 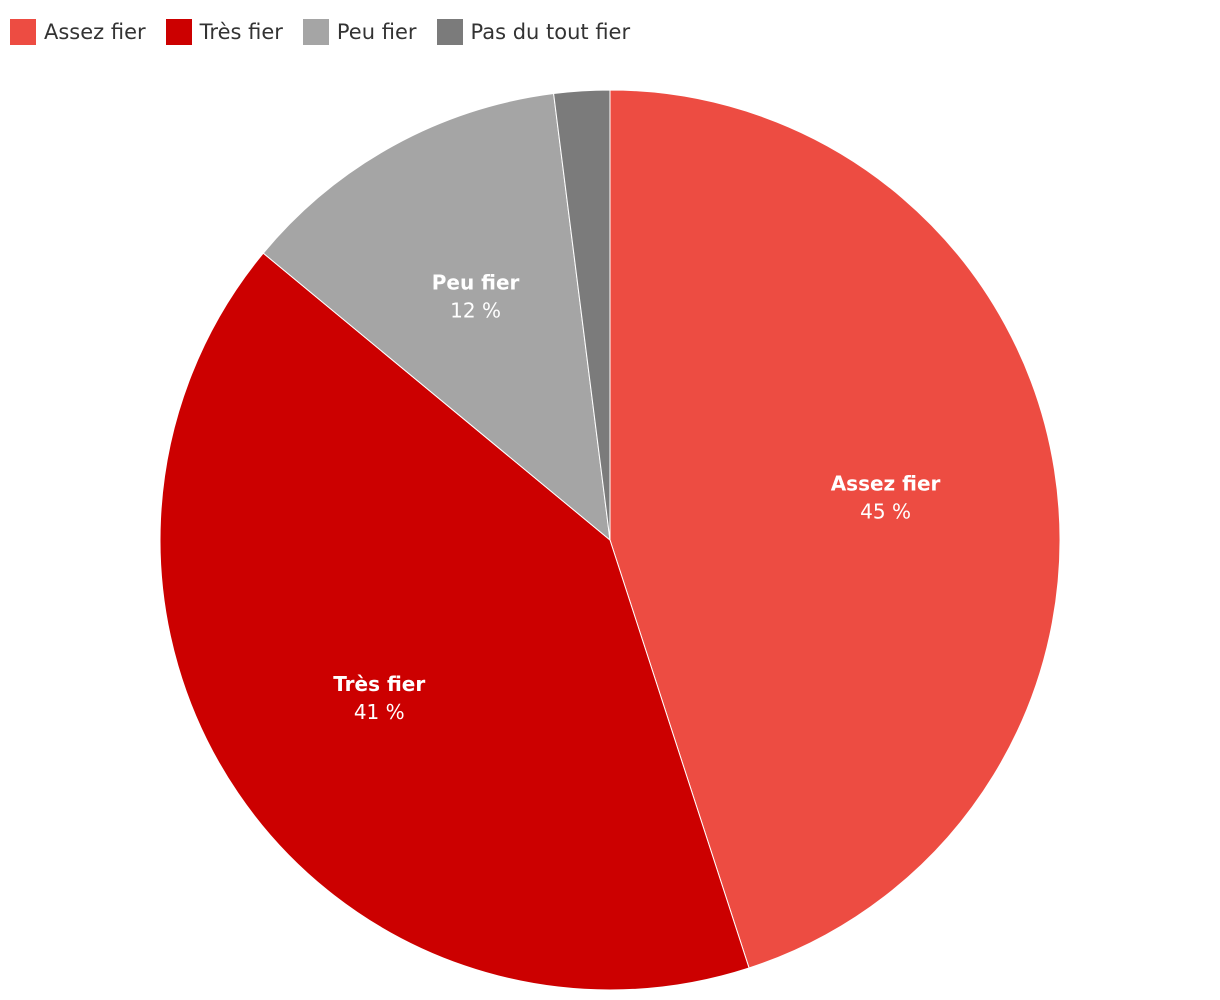 I want to click on legend-item: Très fier, so click(x=224, y=32).